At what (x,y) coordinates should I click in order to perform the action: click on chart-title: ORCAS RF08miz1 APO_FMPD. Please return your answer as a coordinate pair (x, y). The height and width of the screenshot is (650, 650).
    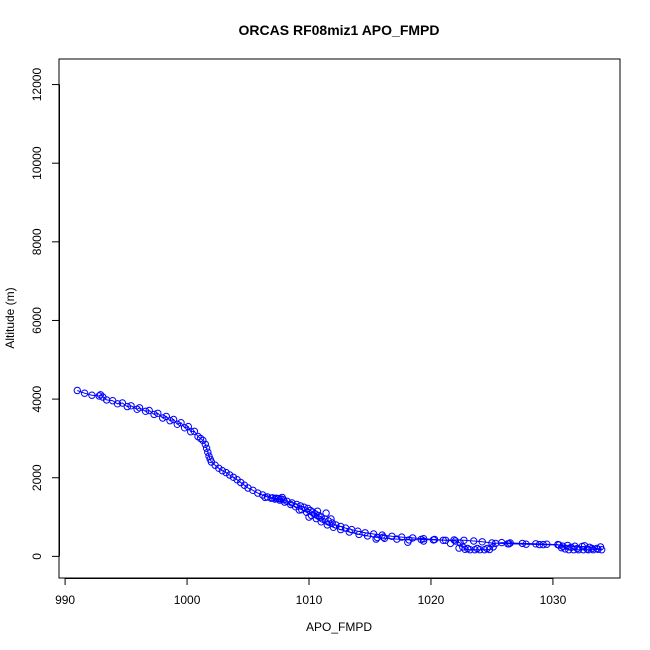
    Looking at the image, I should click on (339, 30).